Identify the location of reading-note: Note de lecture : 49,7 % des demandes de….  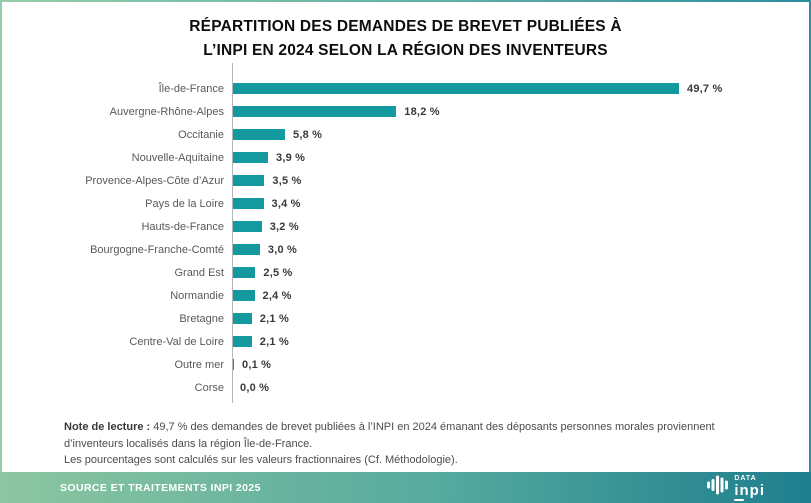
(409, 444).